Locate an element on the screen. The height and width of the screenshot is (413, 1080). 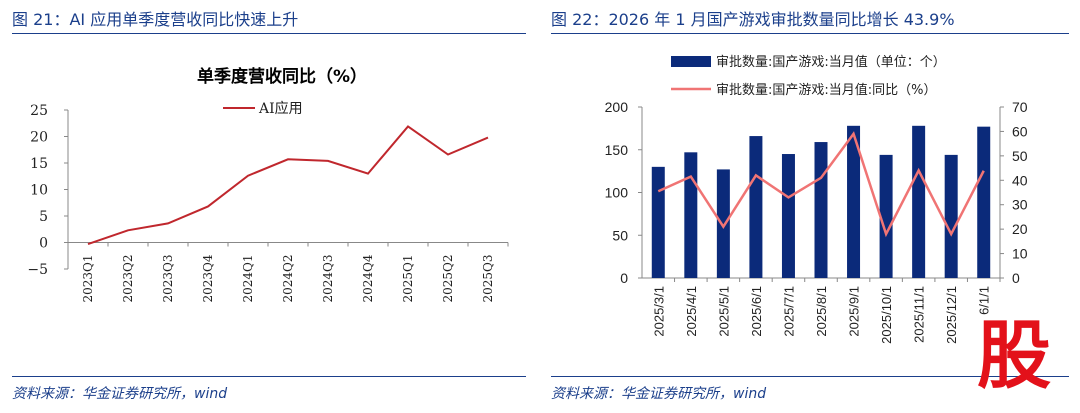
x-tick-label: 2025/8/1 is located at coordinates (821, 311).